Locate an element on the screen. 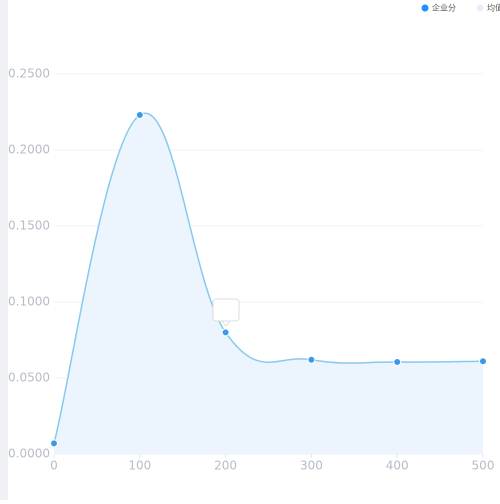  x-tick-label: 500 is located at coordinates (483, 466).